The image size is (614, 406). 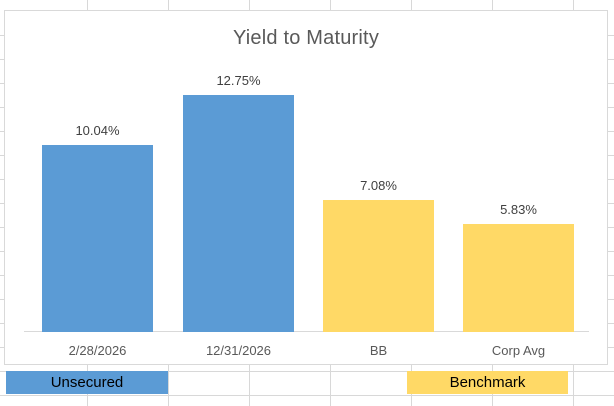 I want to click on category-label-dec-2026: 12/31/2026, so click(x=238, y=350).